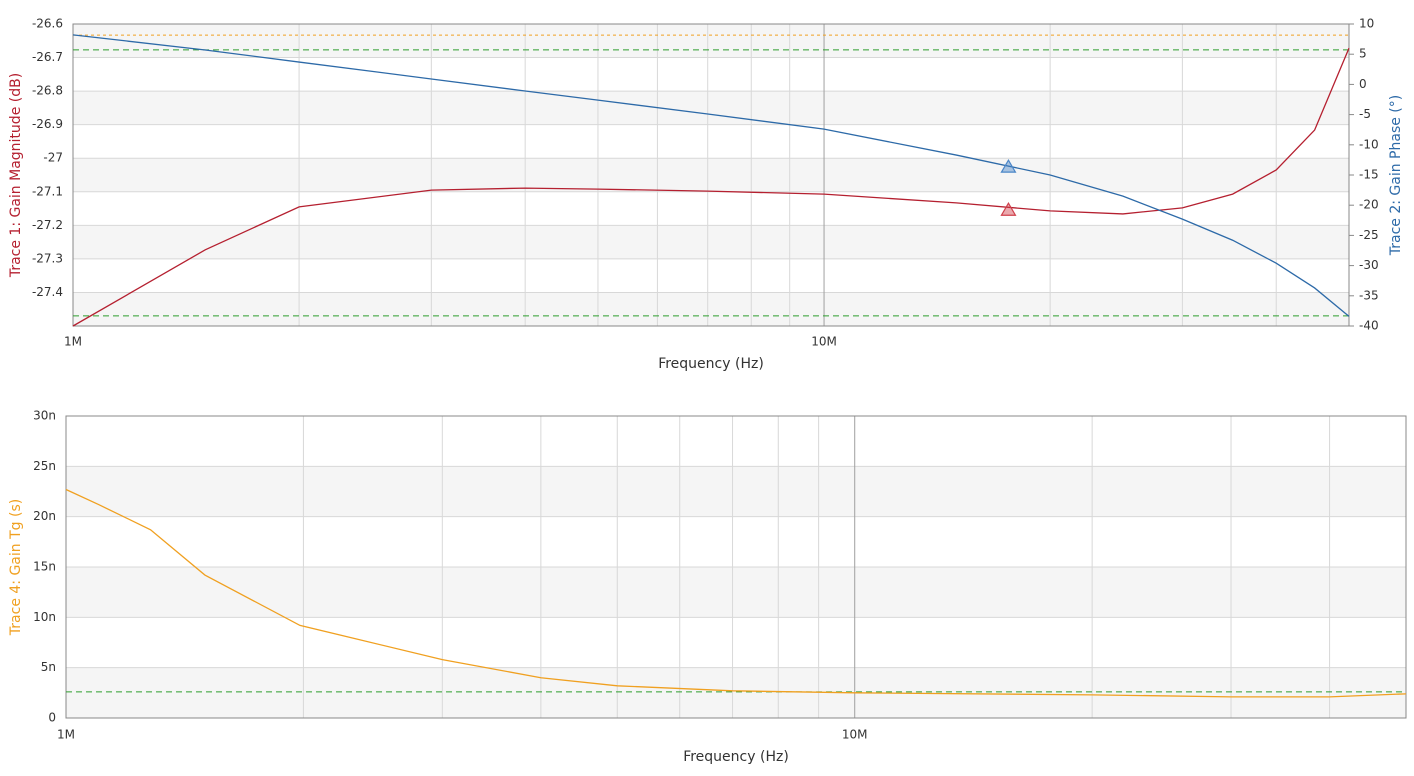 This screenshot has height=776, width=1414. I want to click on y2-tick-label: 0, so click(1363, 84).